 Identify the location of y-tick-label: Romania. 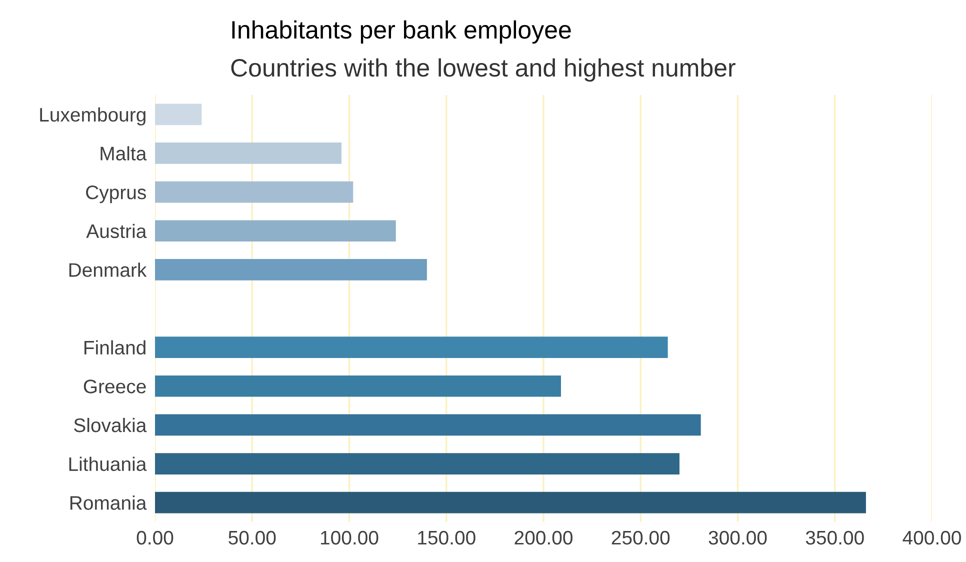
(108, 503).